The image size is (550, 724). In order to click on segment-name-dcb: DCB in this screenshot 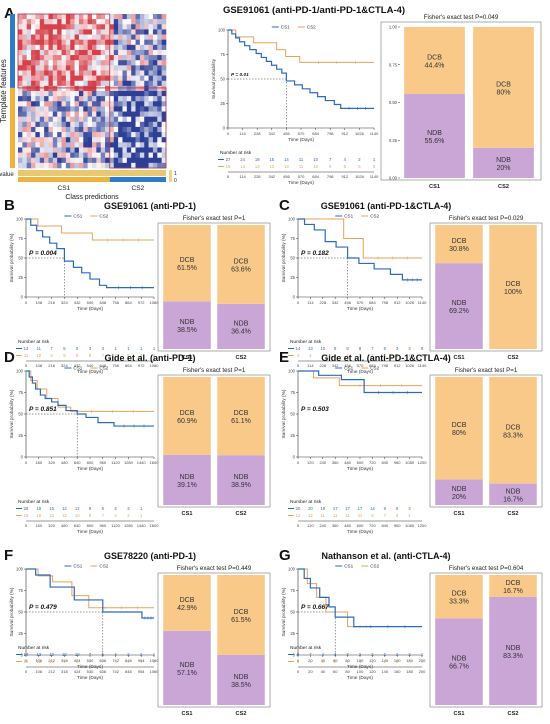, I will do `click(187, 413)`.